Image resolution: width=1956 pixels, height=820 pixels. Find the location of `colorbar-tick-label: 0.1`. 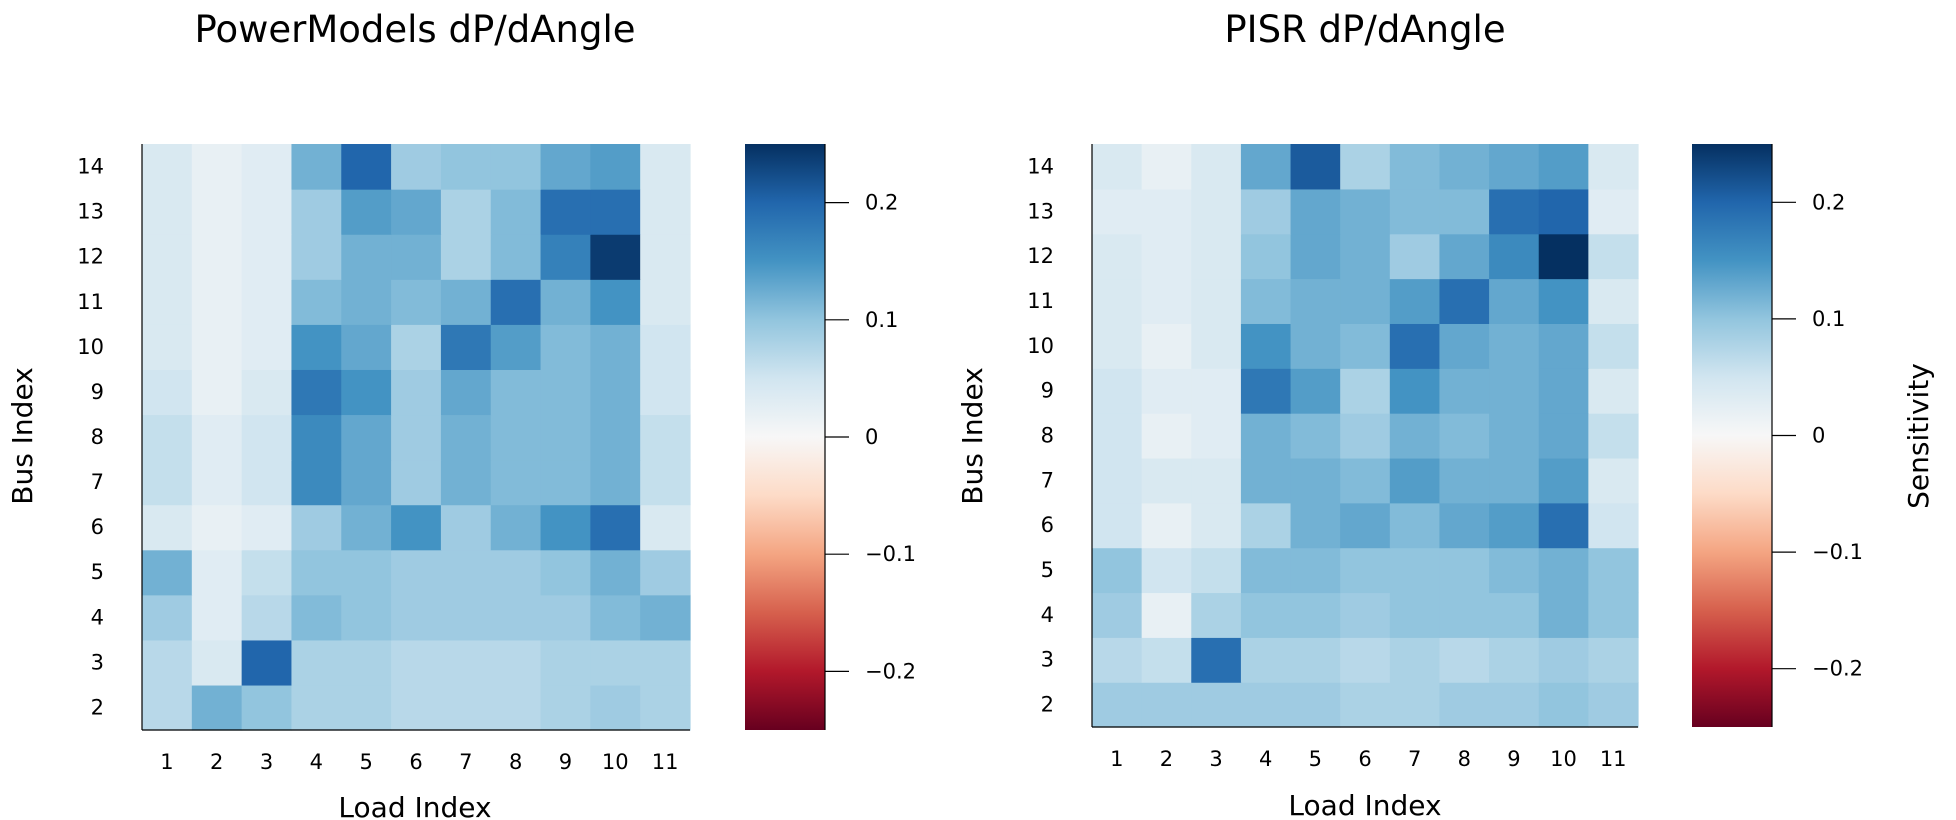

colorbar-tick-label: 0.1 is located at coordinates (1828, 319).